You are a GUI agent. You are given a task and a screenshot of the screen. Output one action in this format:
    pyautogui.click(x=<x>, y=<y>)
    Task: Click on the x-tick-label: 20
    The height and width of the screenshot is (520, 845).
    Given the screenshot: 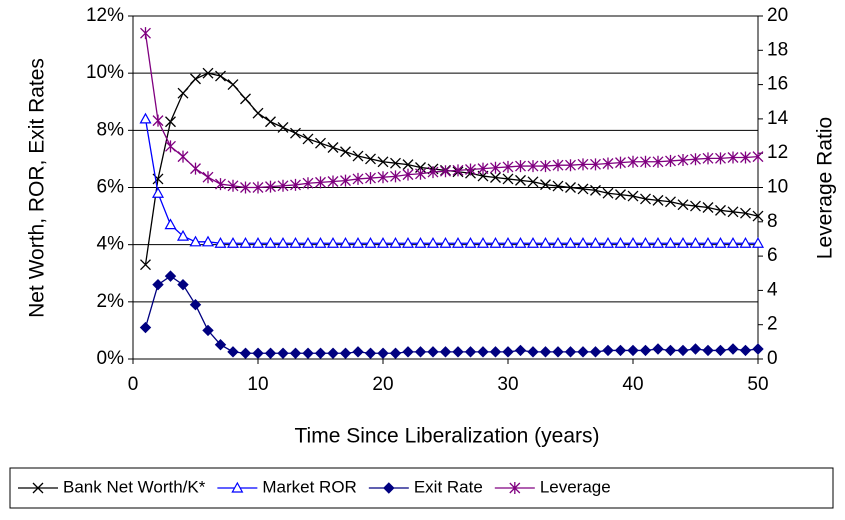 What is the action you would take?
    pyautogui.click(x=382, y=384)
    